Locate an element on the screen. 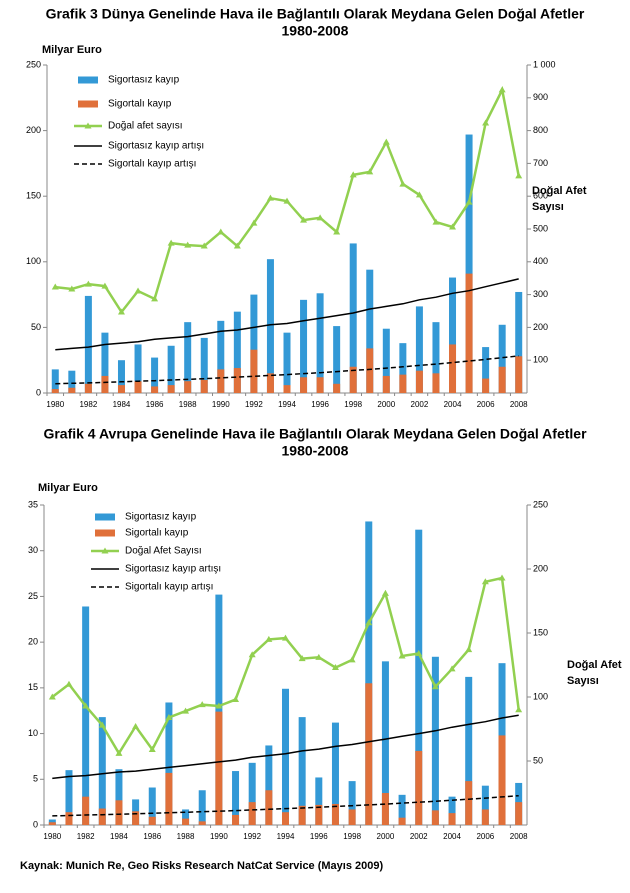 The height and width of the screenshot is (893, 630). legend-label: Doğal Afet Sayısı is located at coordinates (163, 551).